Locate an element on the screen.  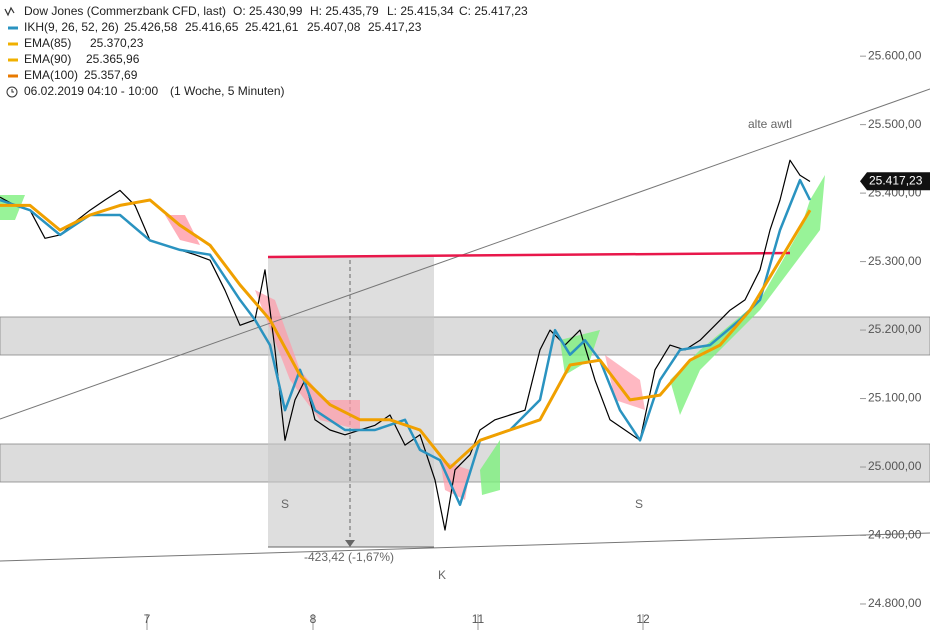
legend-value: 25.407,08 is located at coordinates (334, 27).